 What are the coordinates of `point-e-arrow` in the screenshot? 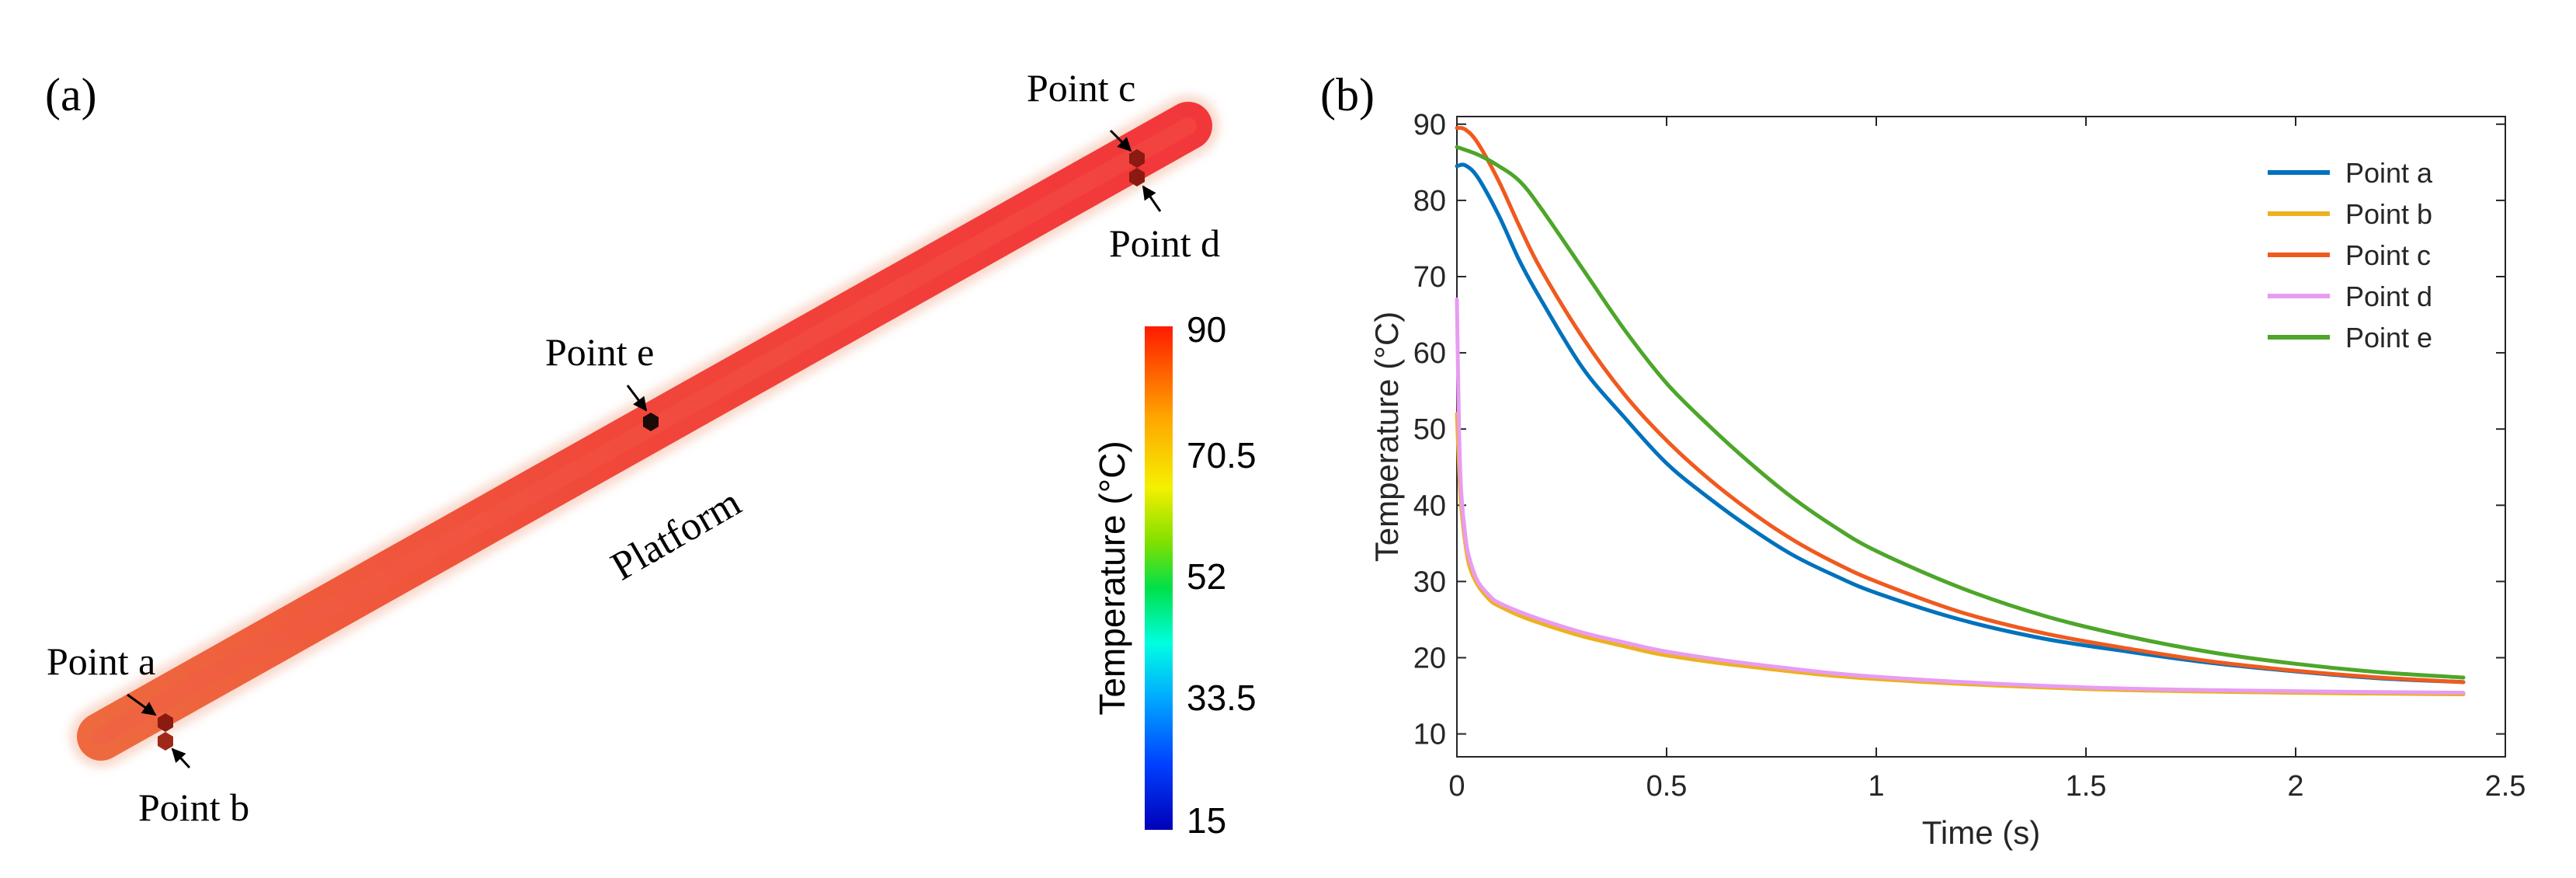 It's located at (637, 399).